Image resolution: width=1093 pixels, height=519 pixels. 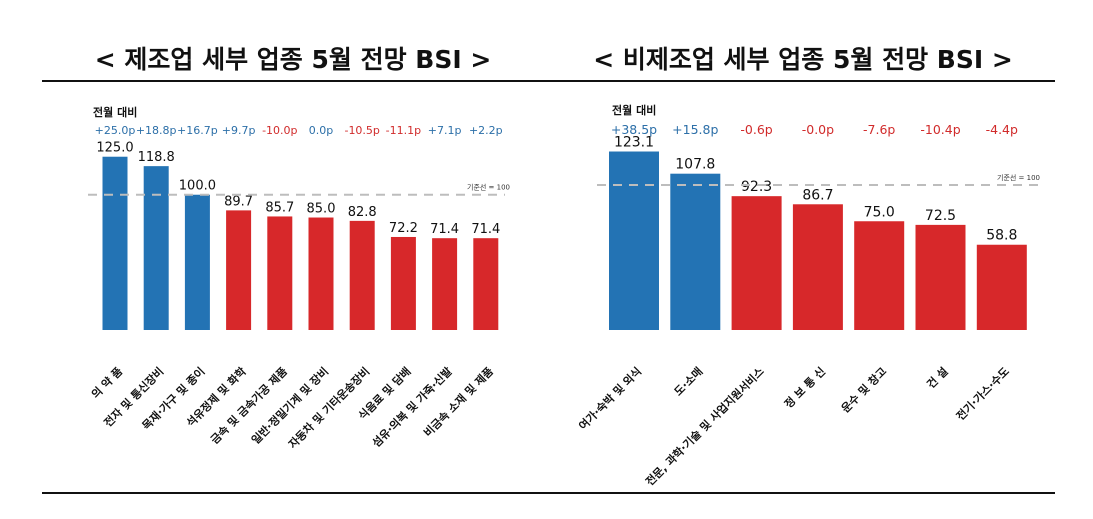 What do you see at coordinates (403, 228) in the screenshot?
I see `value-label: 72.2` at bounding box center [403, 228].